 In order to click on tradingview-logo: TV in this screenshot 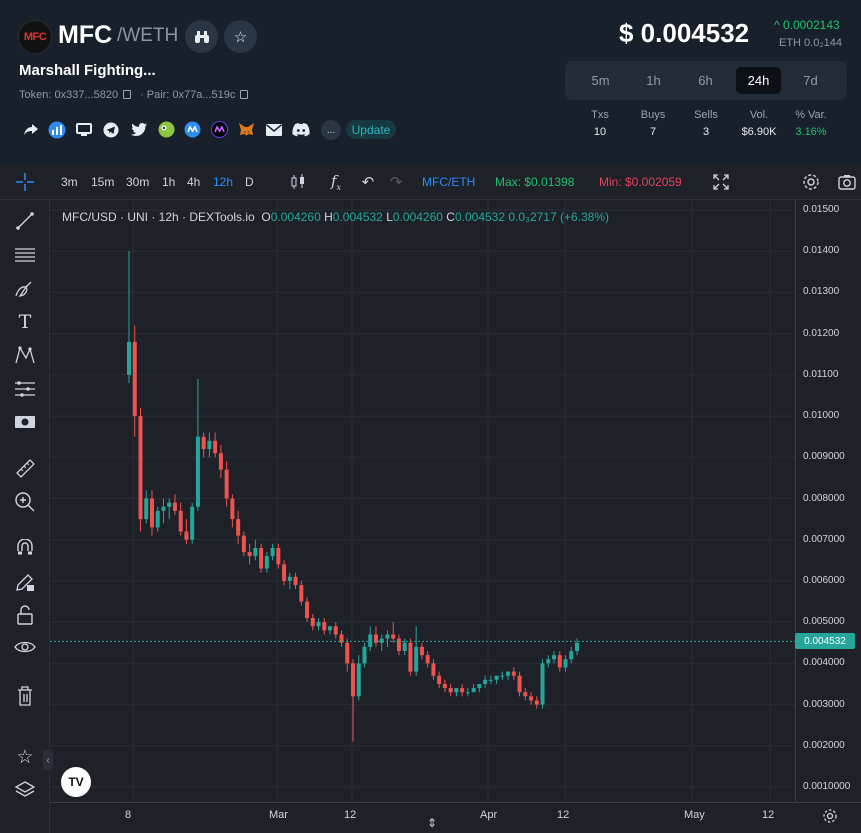, I will do `click(76, 782)`.